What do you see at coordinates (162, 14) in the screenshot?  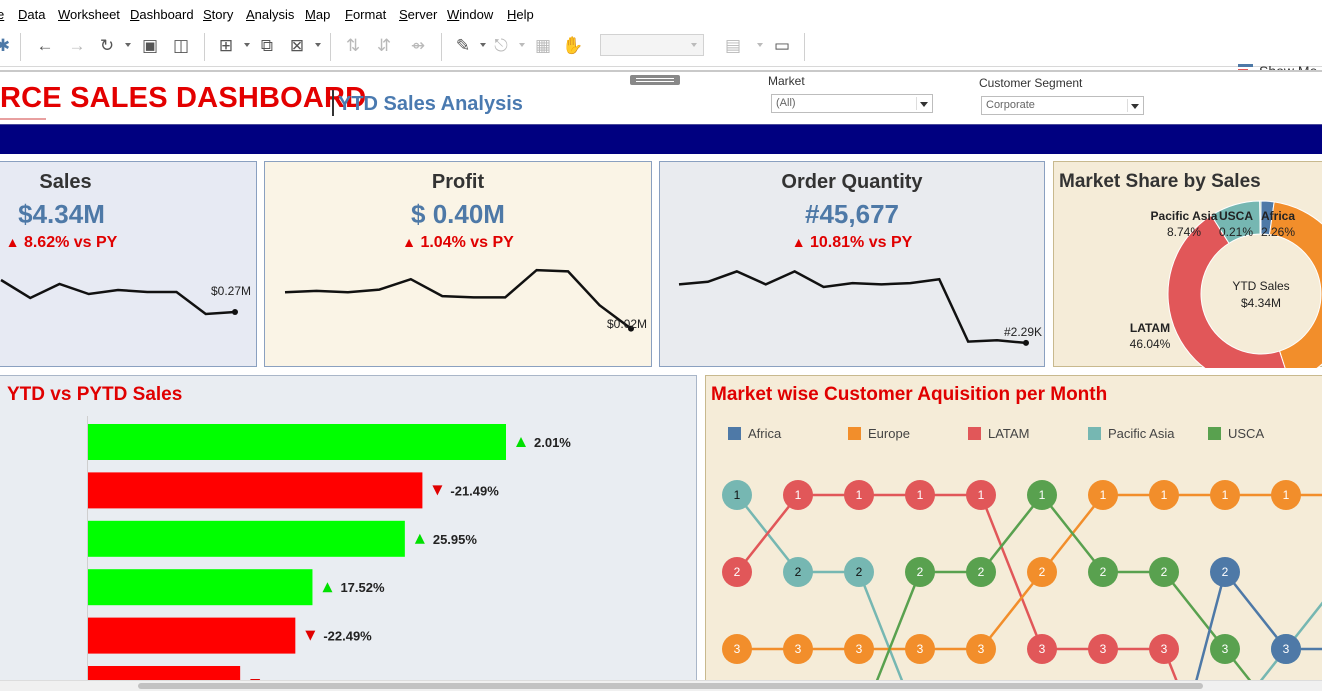 I see `menu-dashboard: Dashboard` at bounding box center [162, 14].